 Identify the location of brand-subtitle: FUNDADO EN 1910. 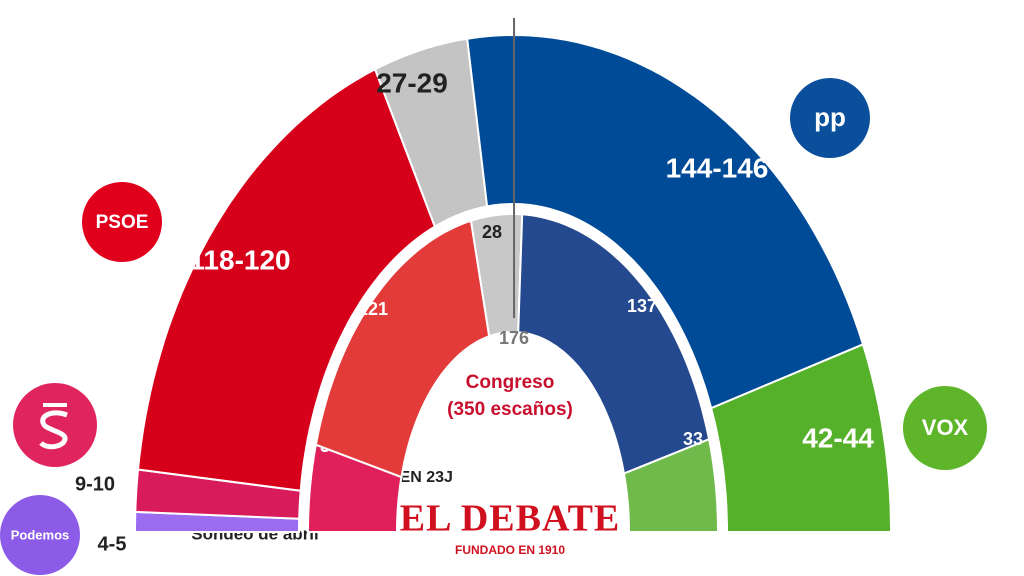
(510, 550).